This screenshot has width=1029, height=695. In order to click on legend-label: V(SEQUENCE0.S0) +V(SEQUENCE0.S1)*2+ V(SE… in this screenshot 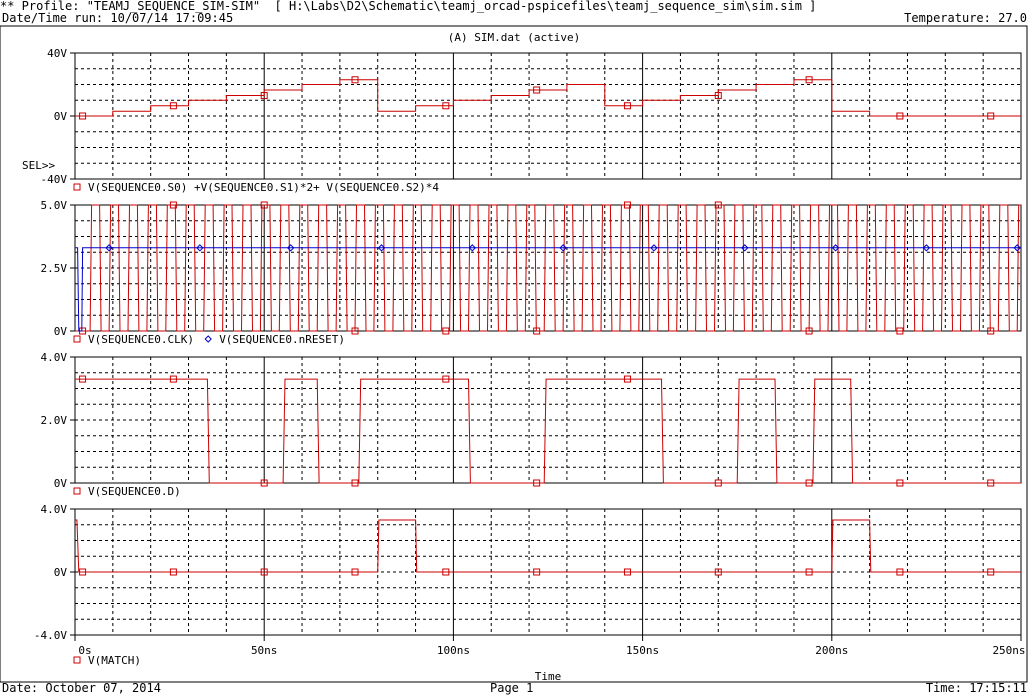, I will do `click(263, 187)`.